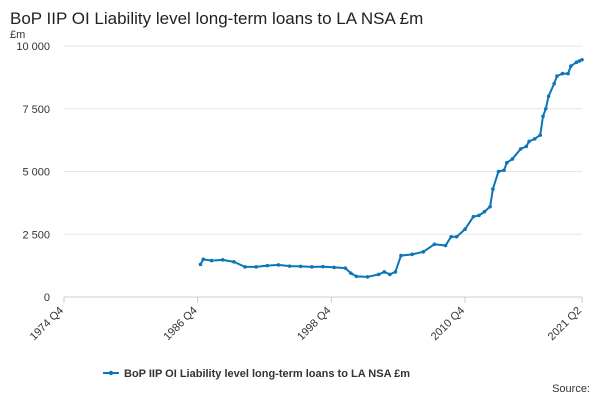  I want to click on y-tick-label: 2 500, so click(36, 235).